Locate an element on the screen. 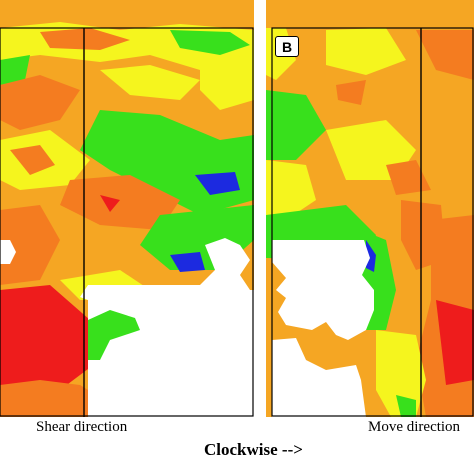  clockwise-label: Clockwise --> is located at coordinates (253, 449).